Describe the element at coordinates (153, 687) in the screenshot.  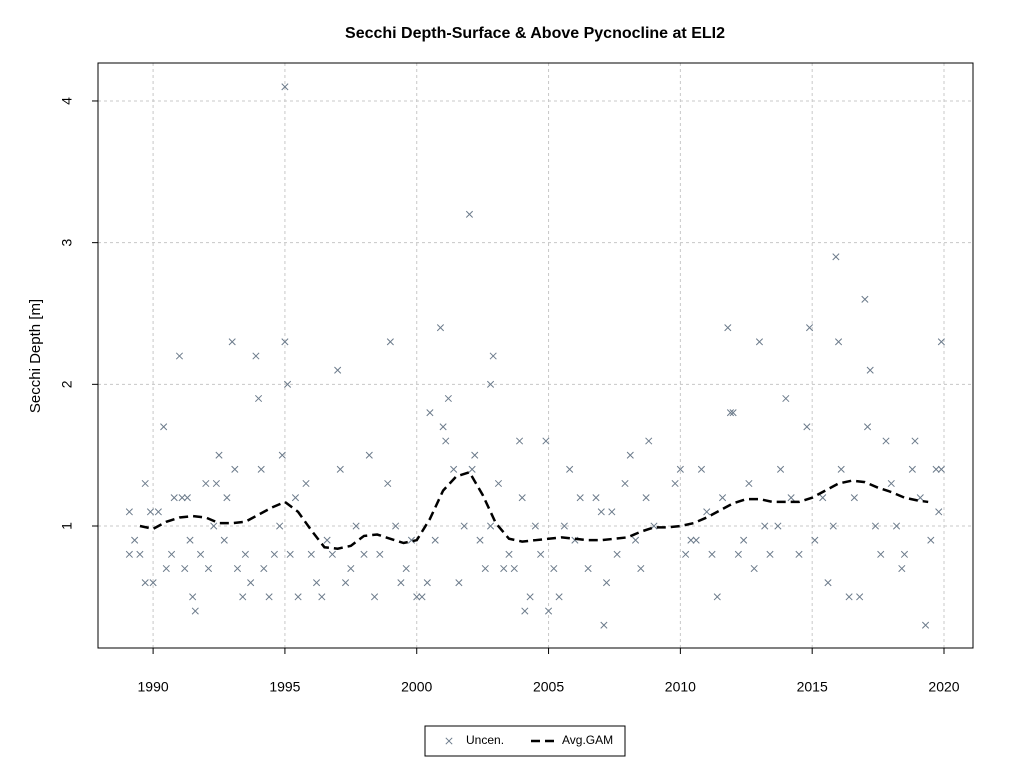
I see `x-tick-label: 1990` at that location.